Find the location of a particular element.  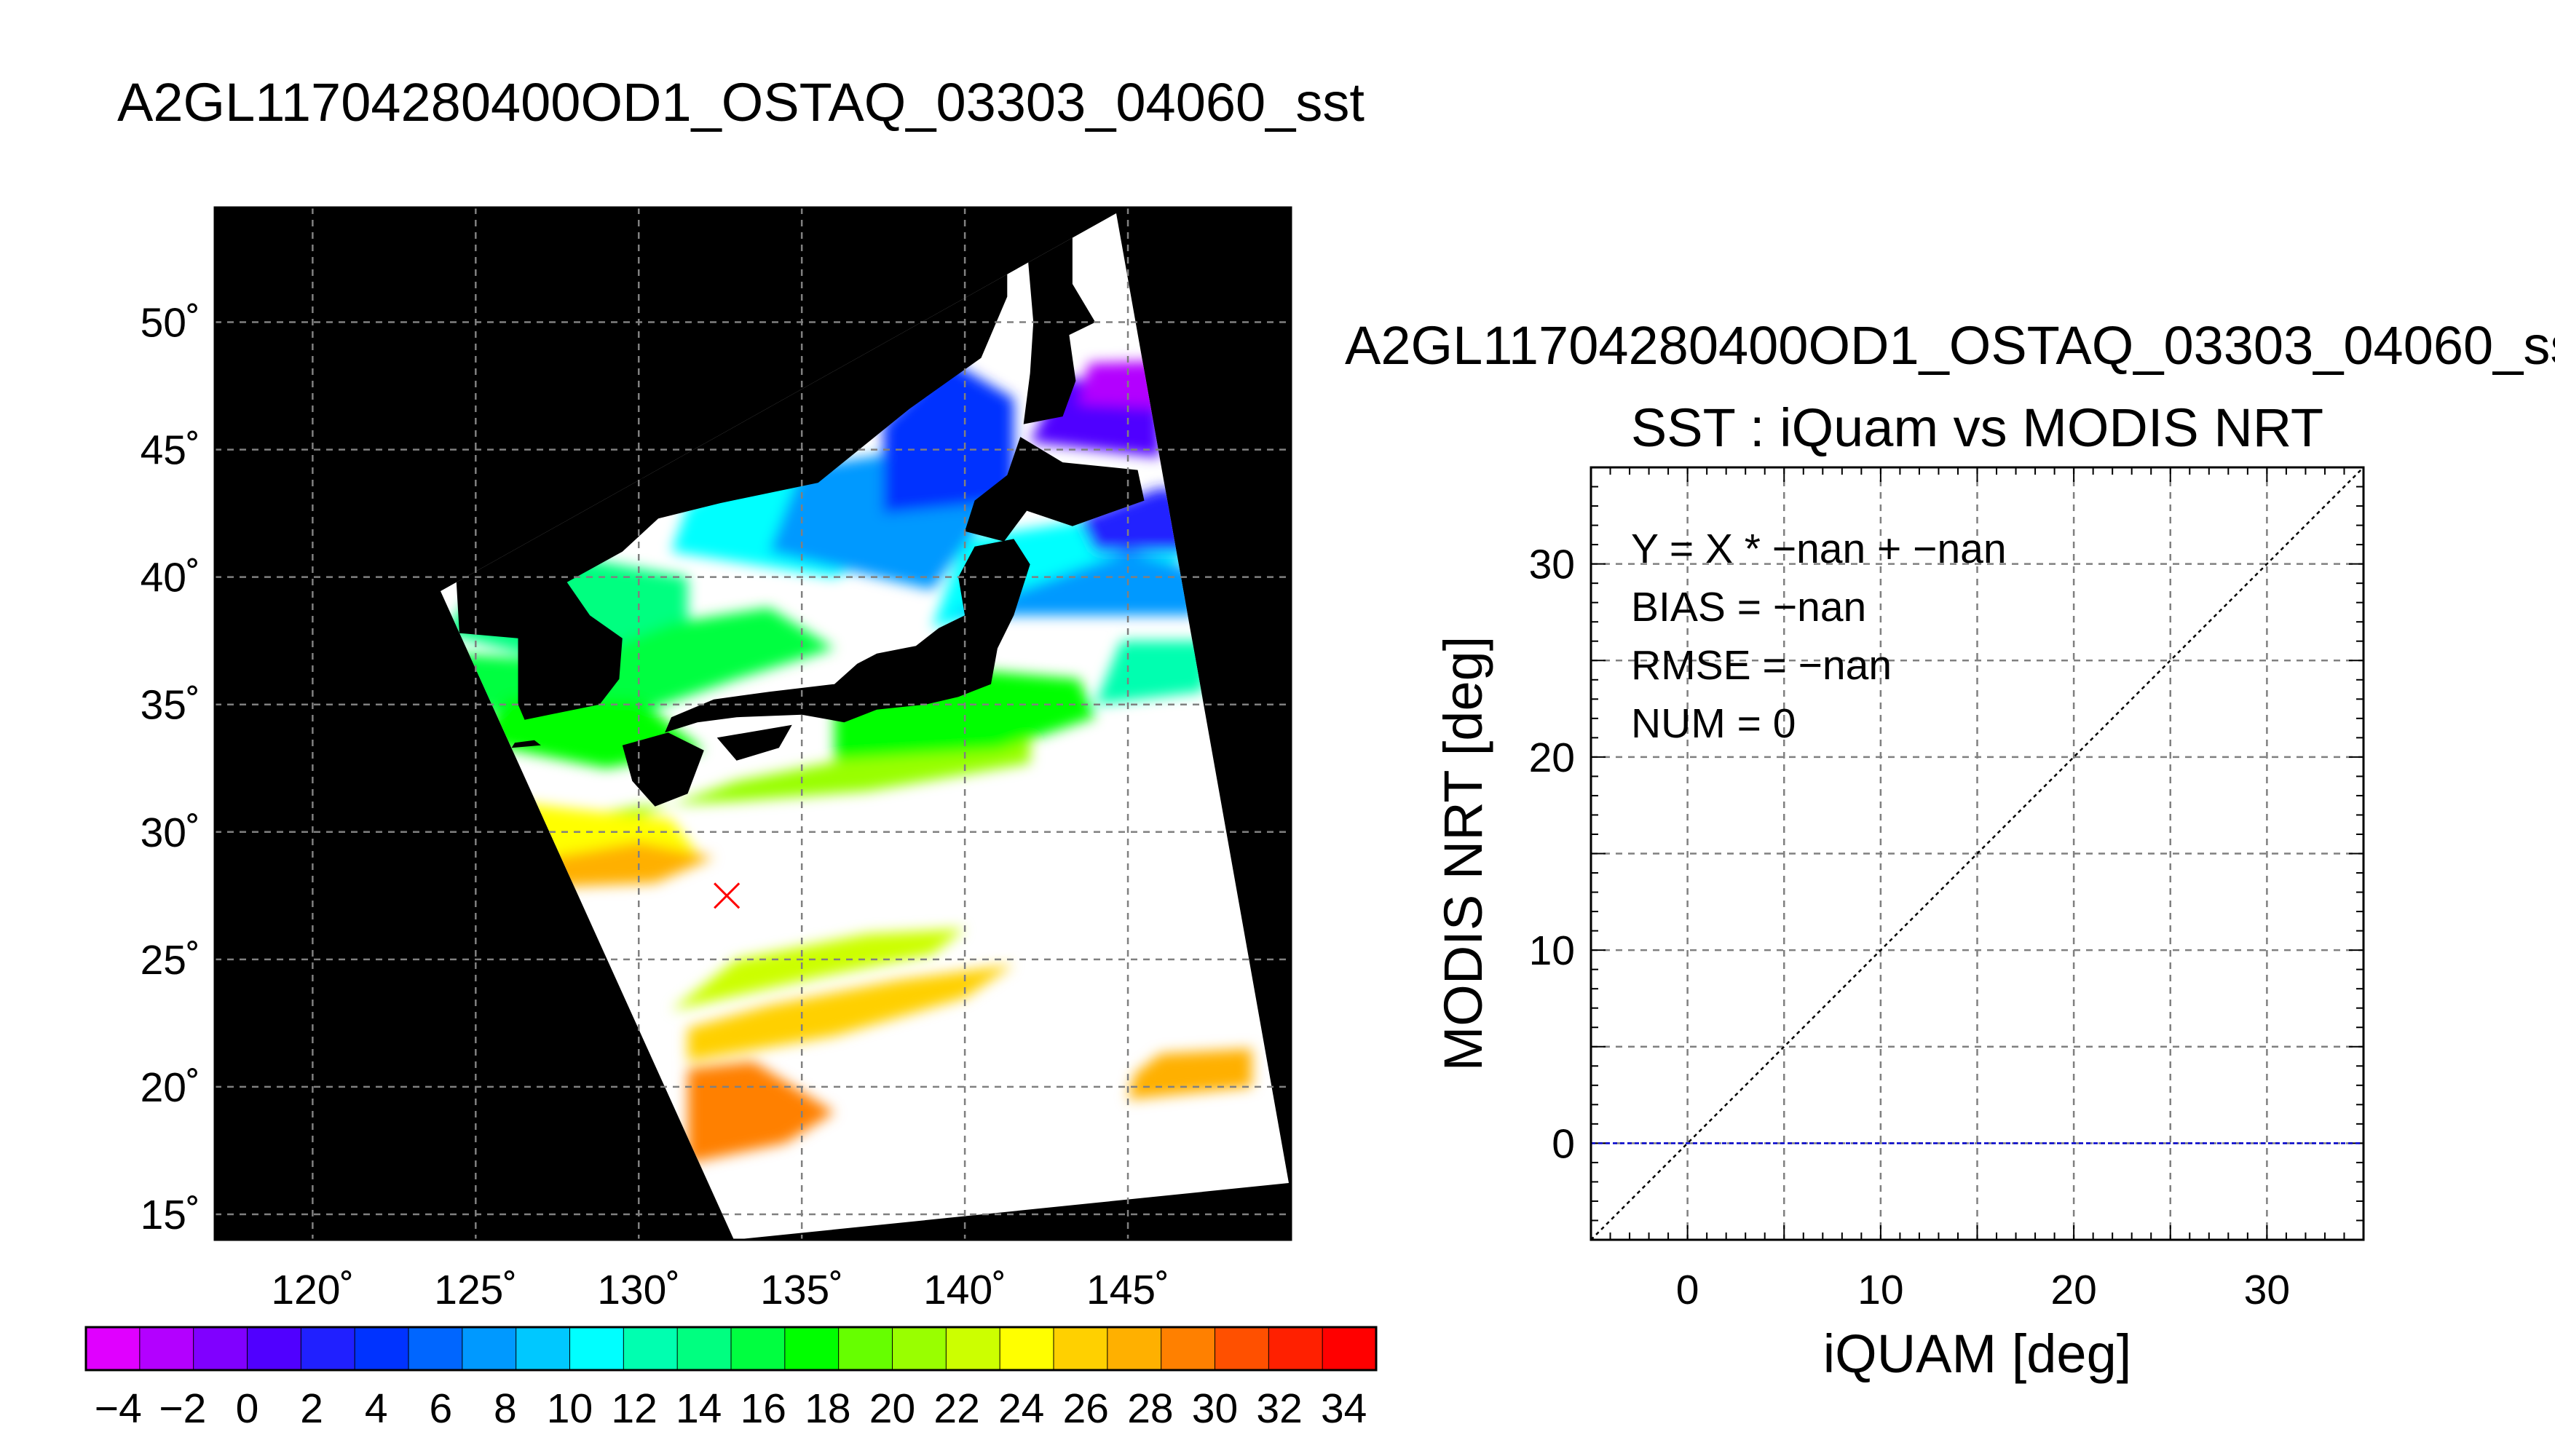

scatter-y-tick-label: 10 is located at coordinates (1552, 950).